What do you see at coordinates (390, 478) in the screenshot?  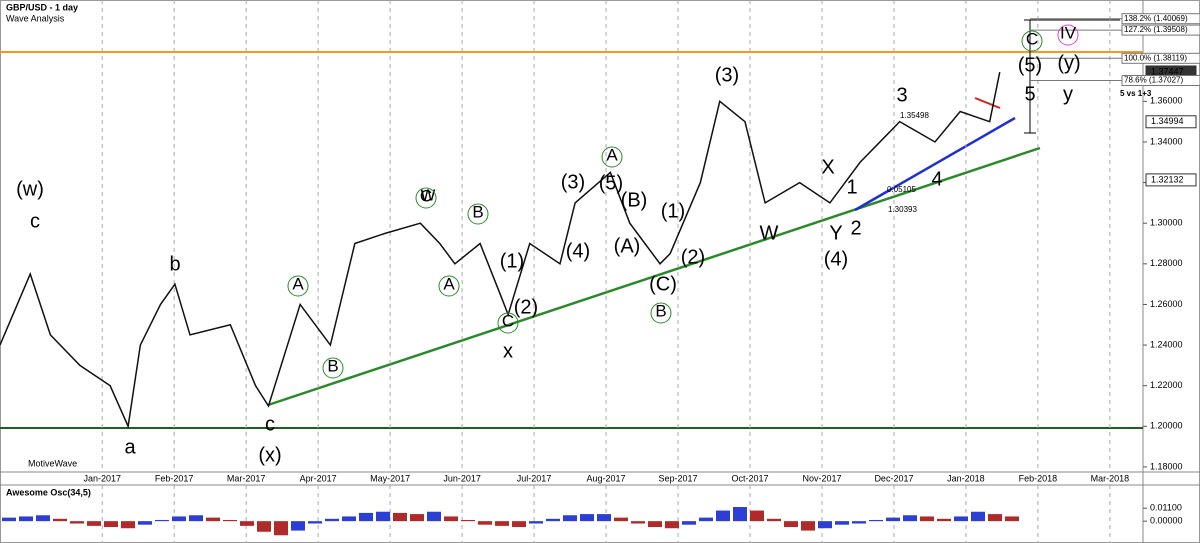 I see `x-tick-label: May-2017` at bounding box center [390, 478].